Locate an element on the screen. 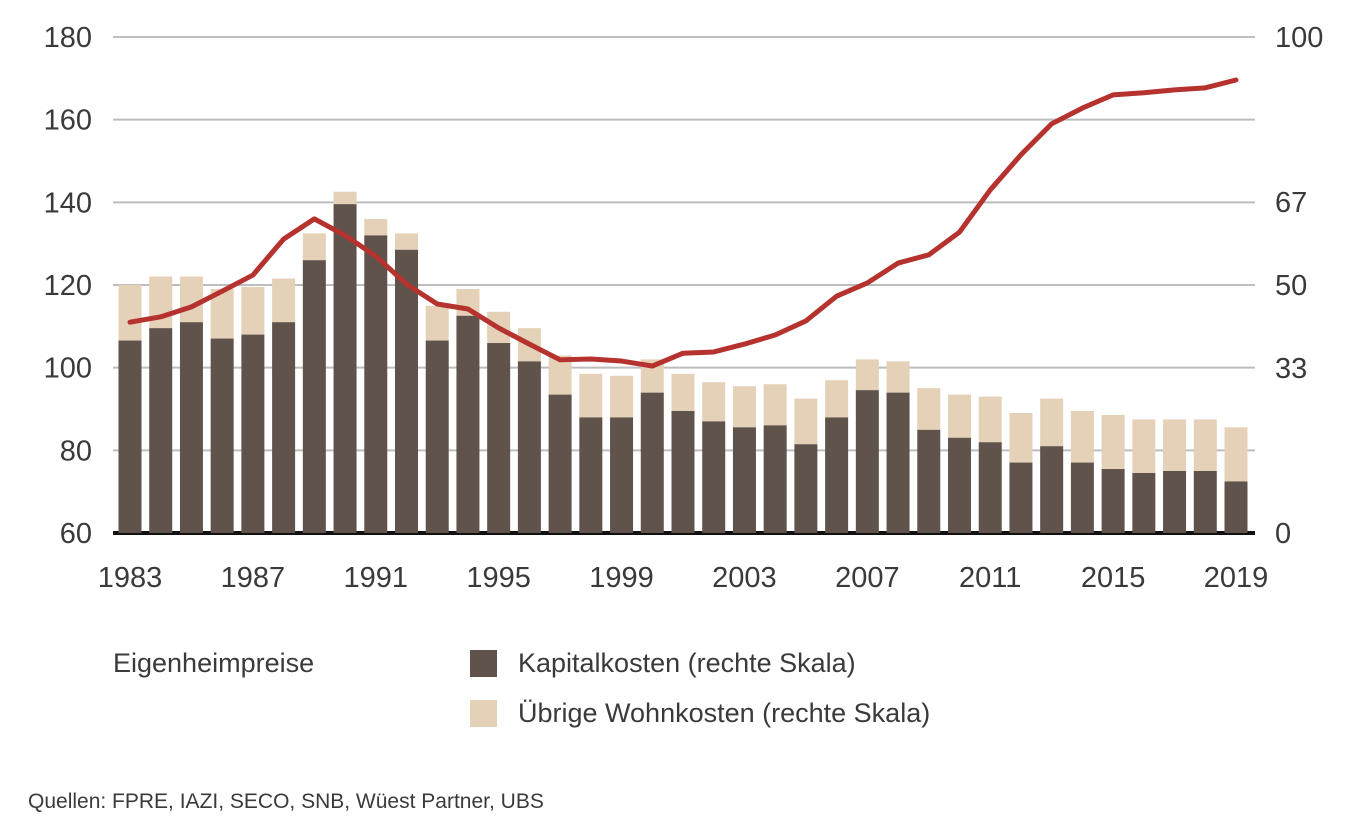  x-tick-label: 1991 is located at coordinates (376, 578).